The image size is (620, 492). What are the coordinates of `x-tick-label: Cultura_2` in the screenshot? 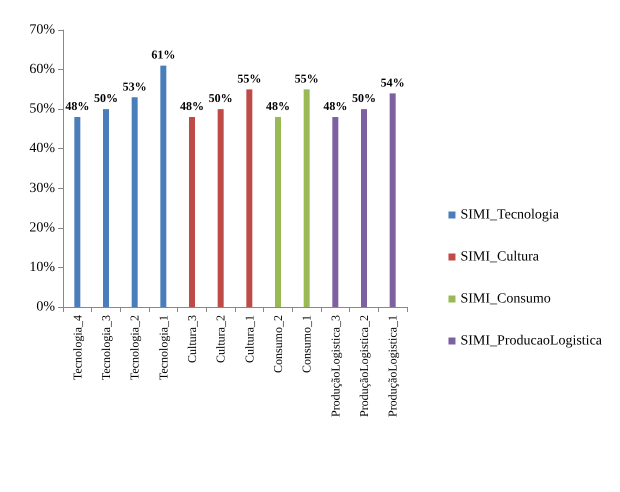 It's located at (221, 339).